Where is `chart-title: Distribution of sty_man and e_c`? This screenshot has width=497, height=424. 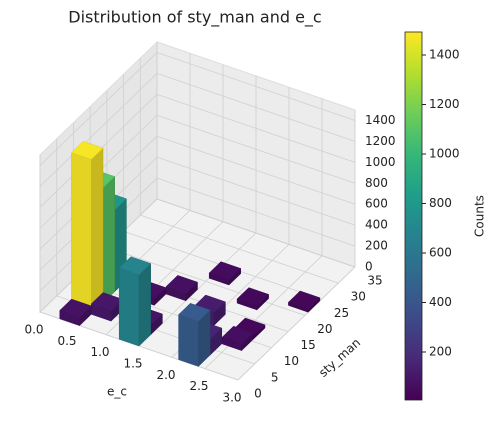 chart-title: Distribution of sty_man and e_c is located at coordinates (194, 18).